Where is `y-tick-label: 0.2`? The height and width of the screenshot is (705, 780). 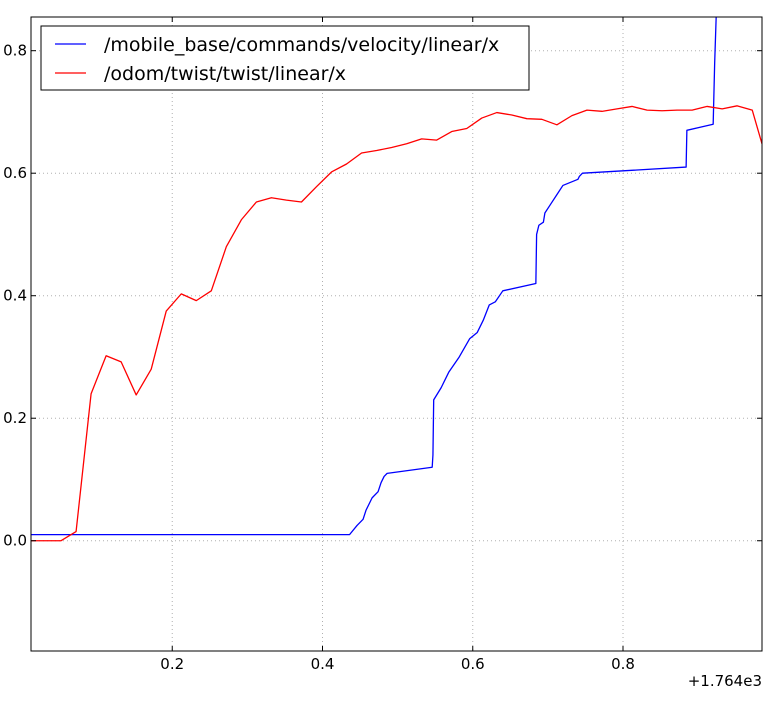
y-tick-label: 0.2 is located at coordinates (15, 418).